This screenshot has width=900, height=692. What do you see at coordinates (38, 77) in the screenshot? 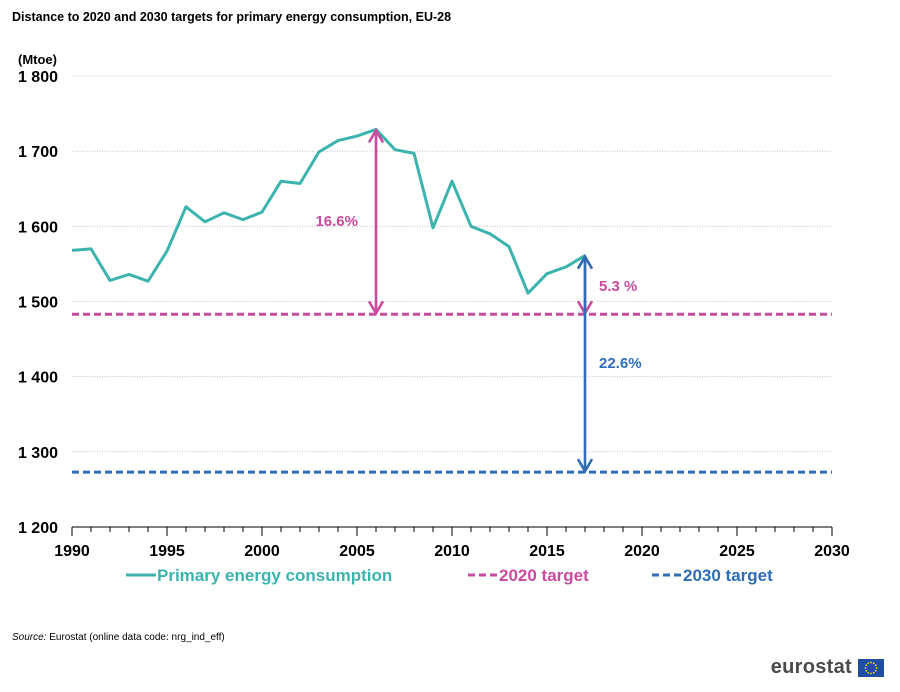
I see `y-tick-label: 1 800` at bounding box center [38, 77].